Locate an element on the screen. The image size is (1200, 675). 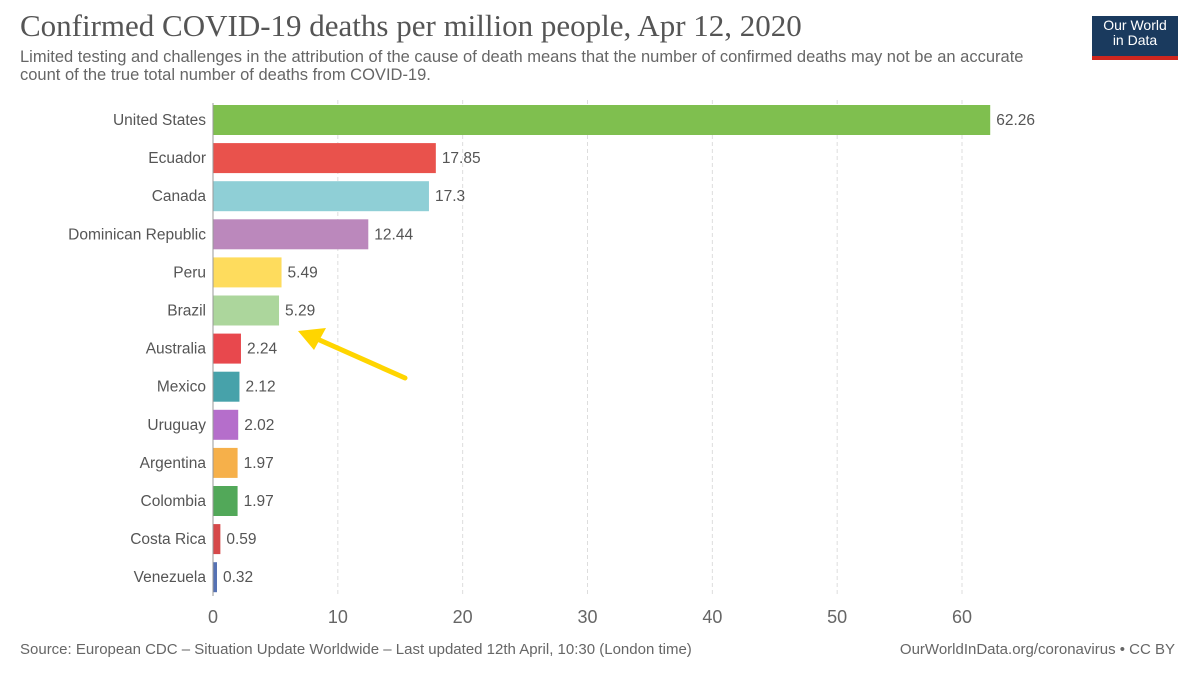
category-label: Costa Rica is located at coordinates (168, 539).